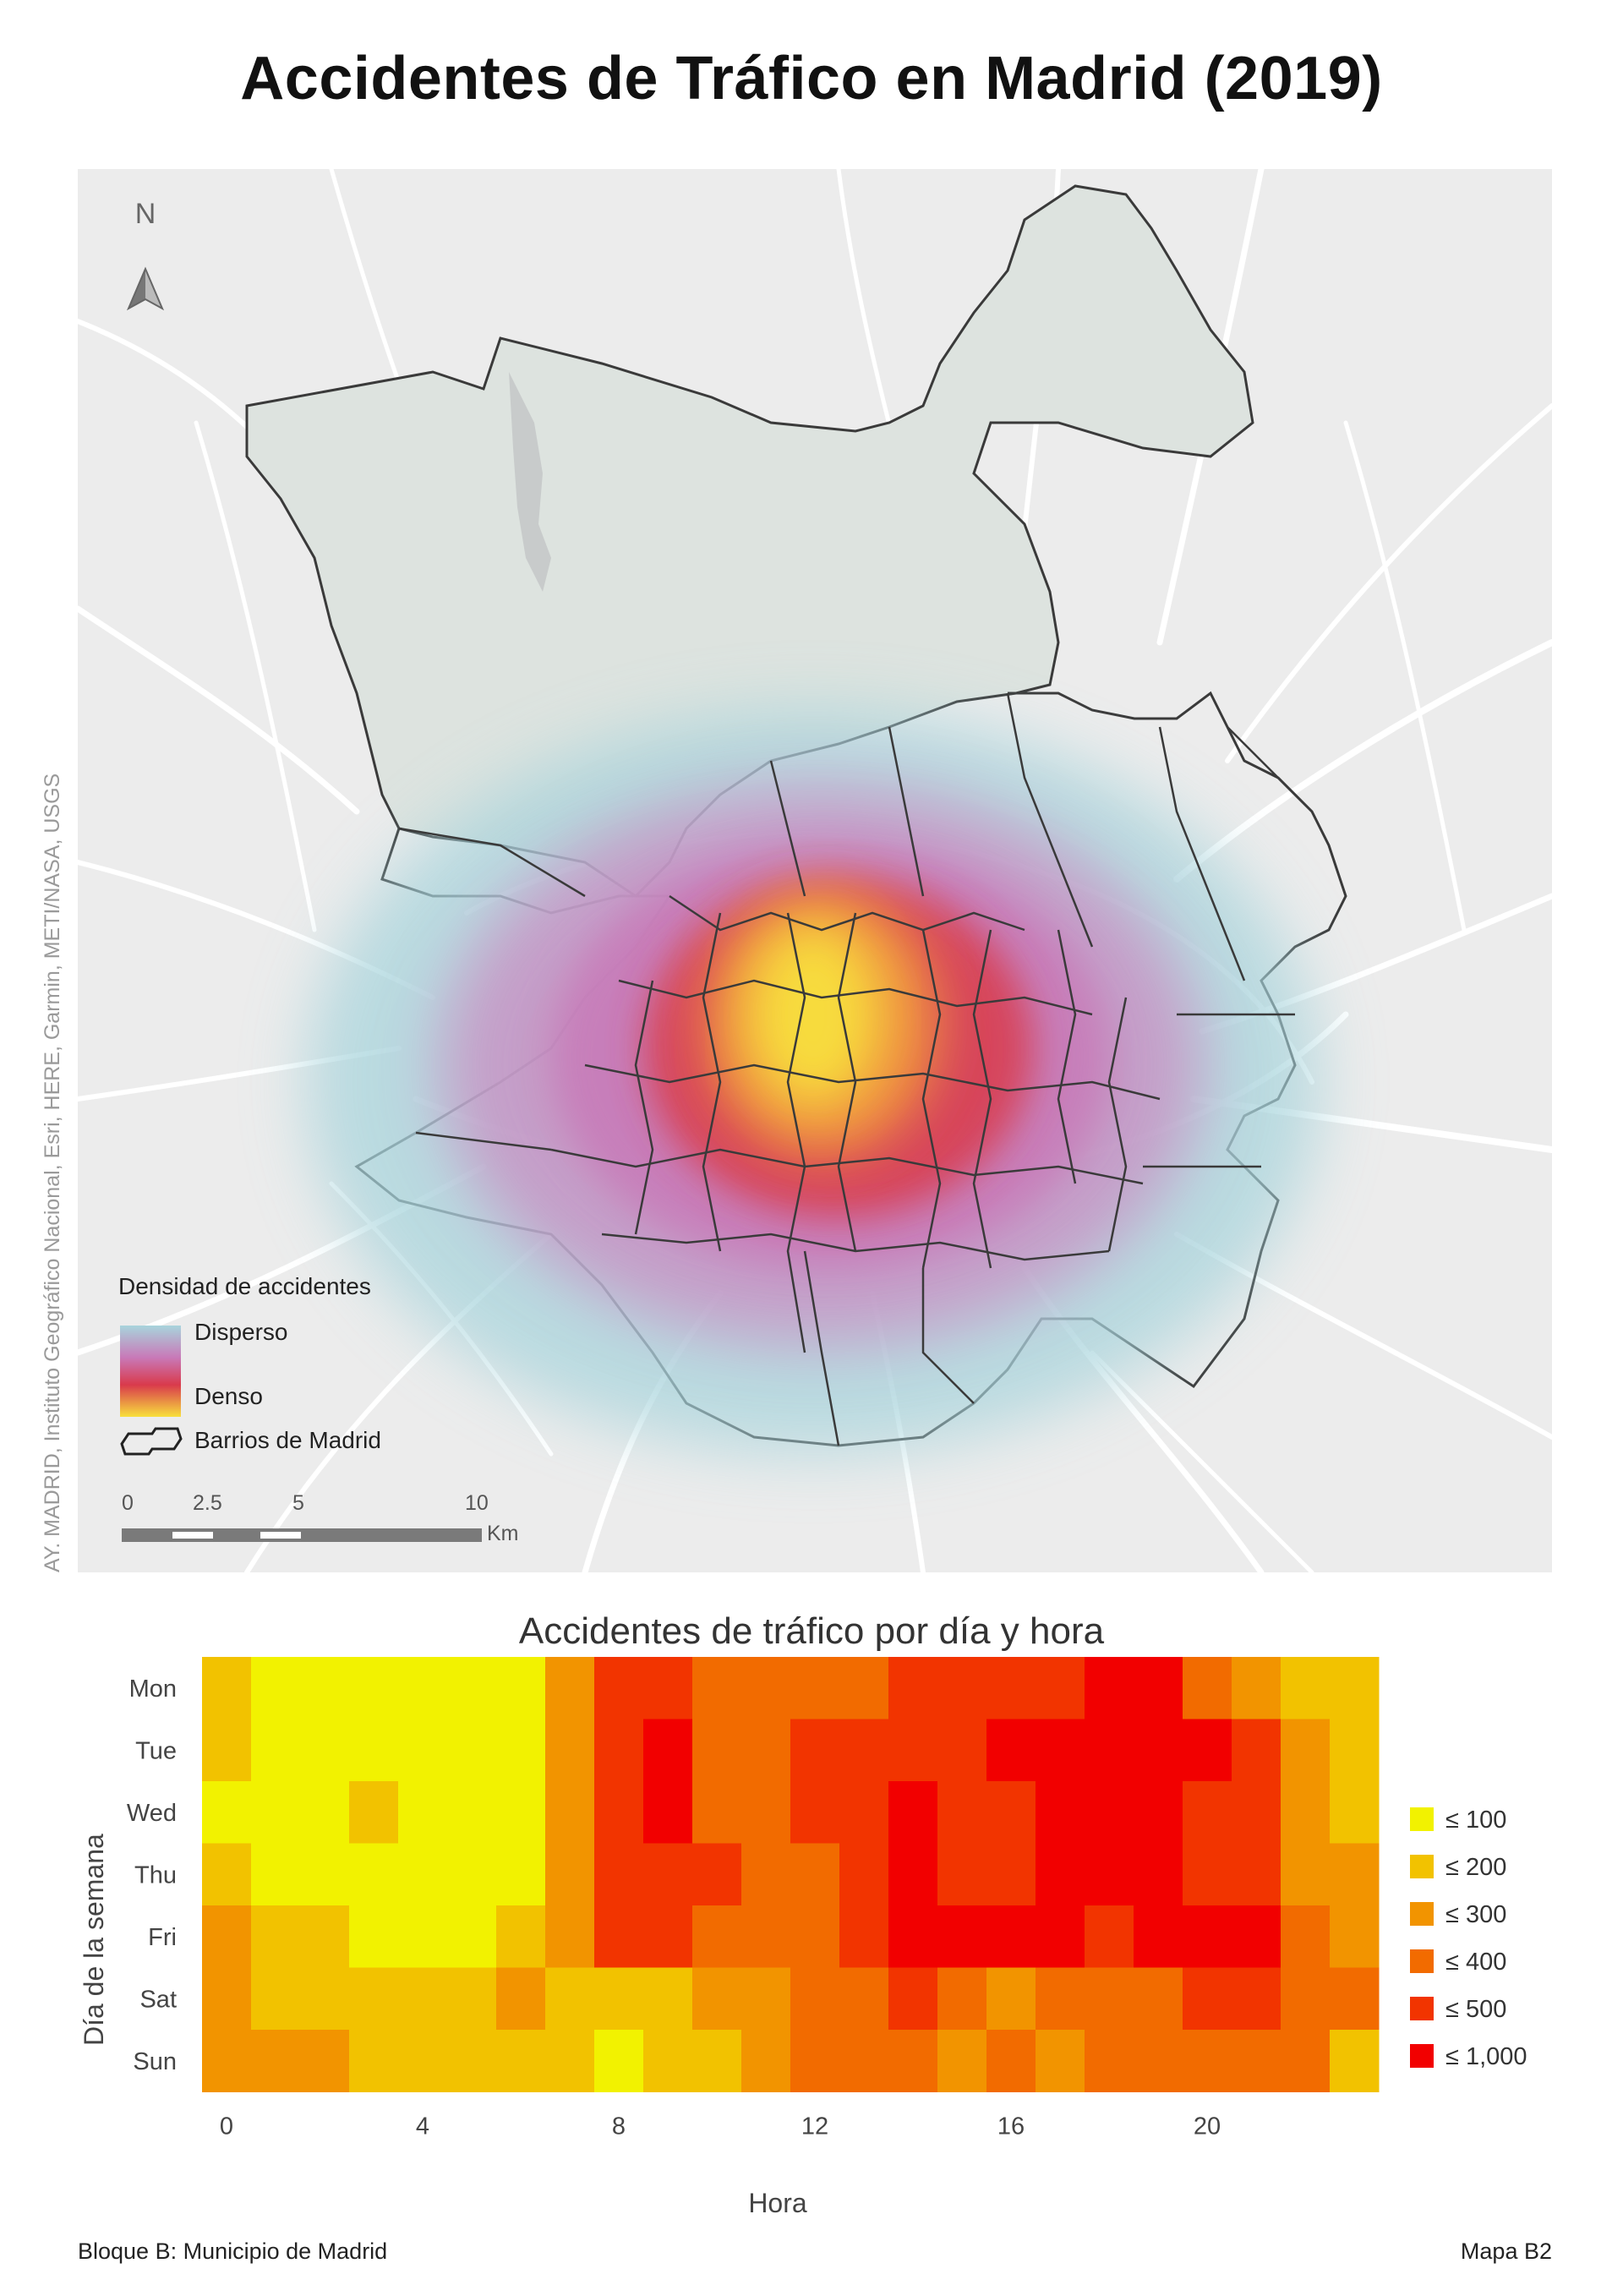 This screenshot has width=1623, height=2296. I want to click on footer-left: Bloque B: Municipio de Madrid, so click(233, 2251).